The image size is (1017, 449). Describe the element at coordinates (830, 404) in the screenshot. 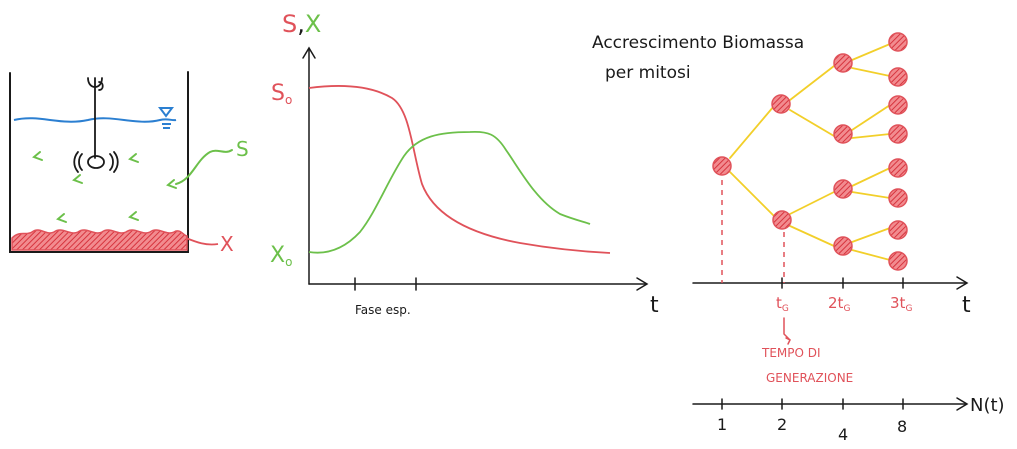

I see `n-axis` at that location.